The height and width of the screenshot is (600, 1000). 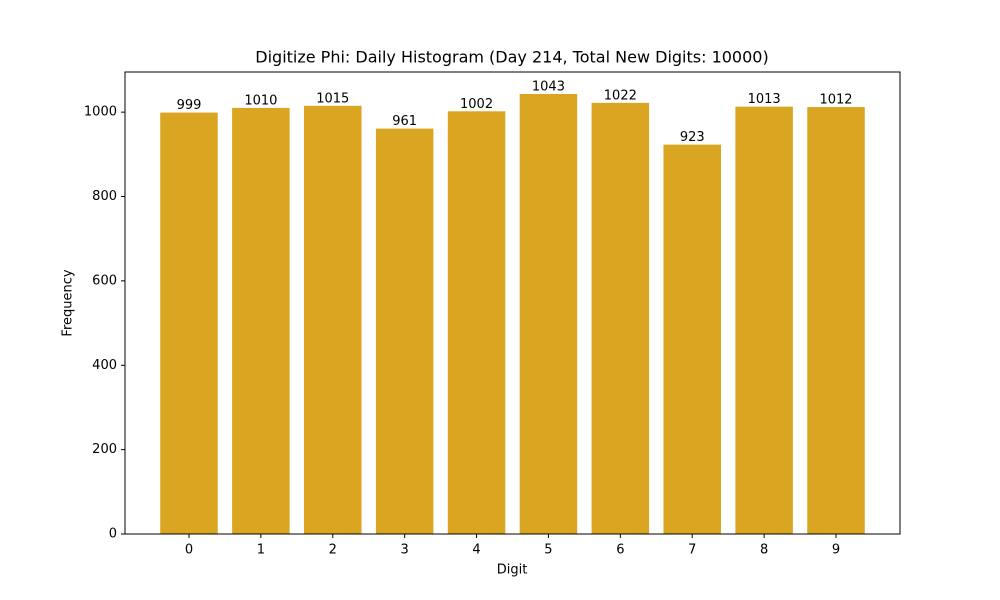 I want to click on y-tick-label: 800, so click(x=104, y=196).